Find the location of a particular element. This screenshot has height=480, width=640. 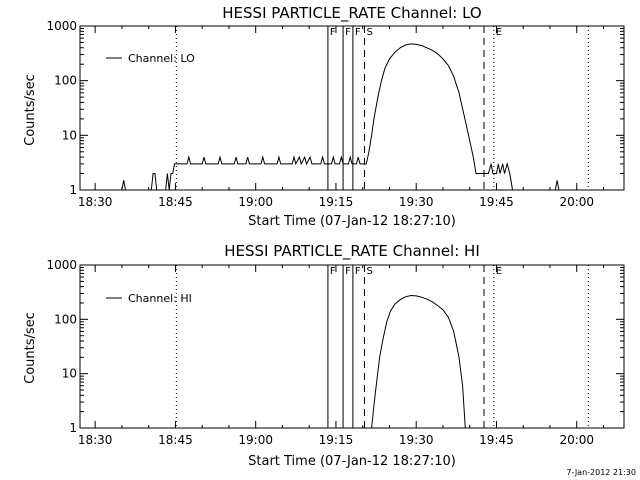

legend: Channel: LO is located at coordinates (150, 58).